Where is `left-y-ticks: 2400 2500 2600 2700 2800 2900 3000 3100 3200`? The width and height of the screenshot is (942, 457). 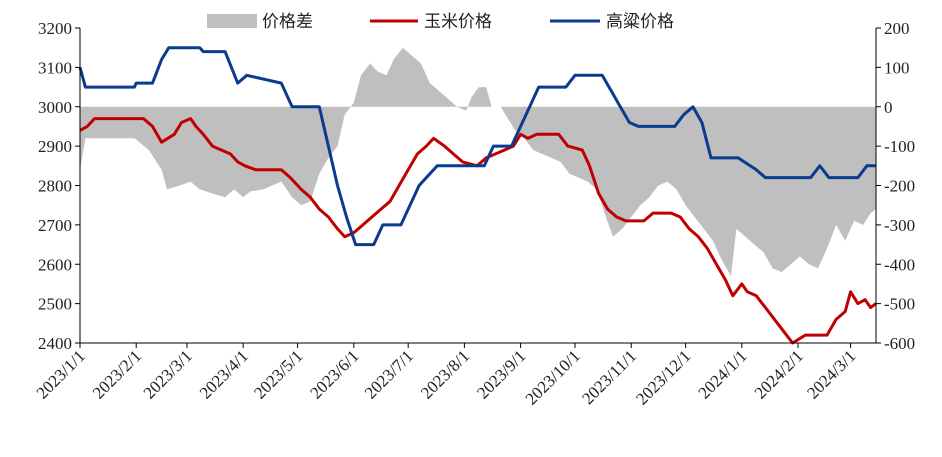
left-y-ticks: 2400 2500 2600 2700 2800 2900 3000 3100 3200 is located at coordinates (59, 186).